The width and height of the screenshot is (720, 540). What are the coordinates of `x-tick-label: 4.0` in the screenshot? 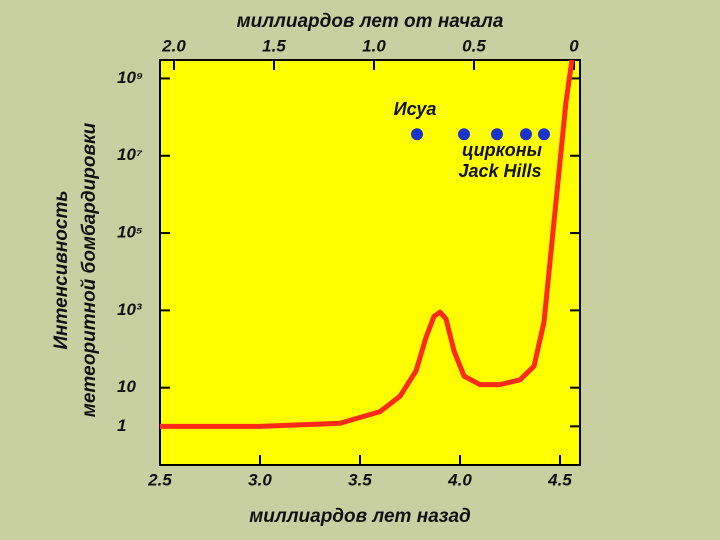 It's located at (459, 479).